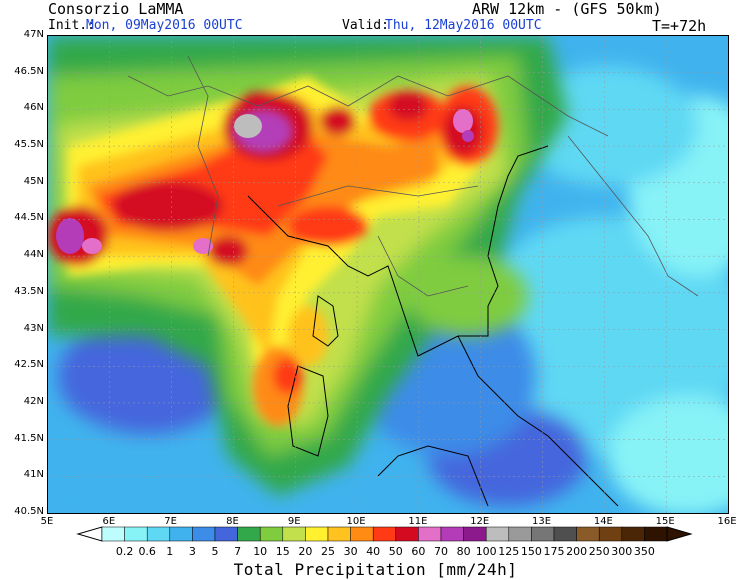 The height and width of the screenshot is (580, 751). Describe the element at coordinates (577, 551) in the screenshot. I see `colorbar-level-label: 200` at that location.